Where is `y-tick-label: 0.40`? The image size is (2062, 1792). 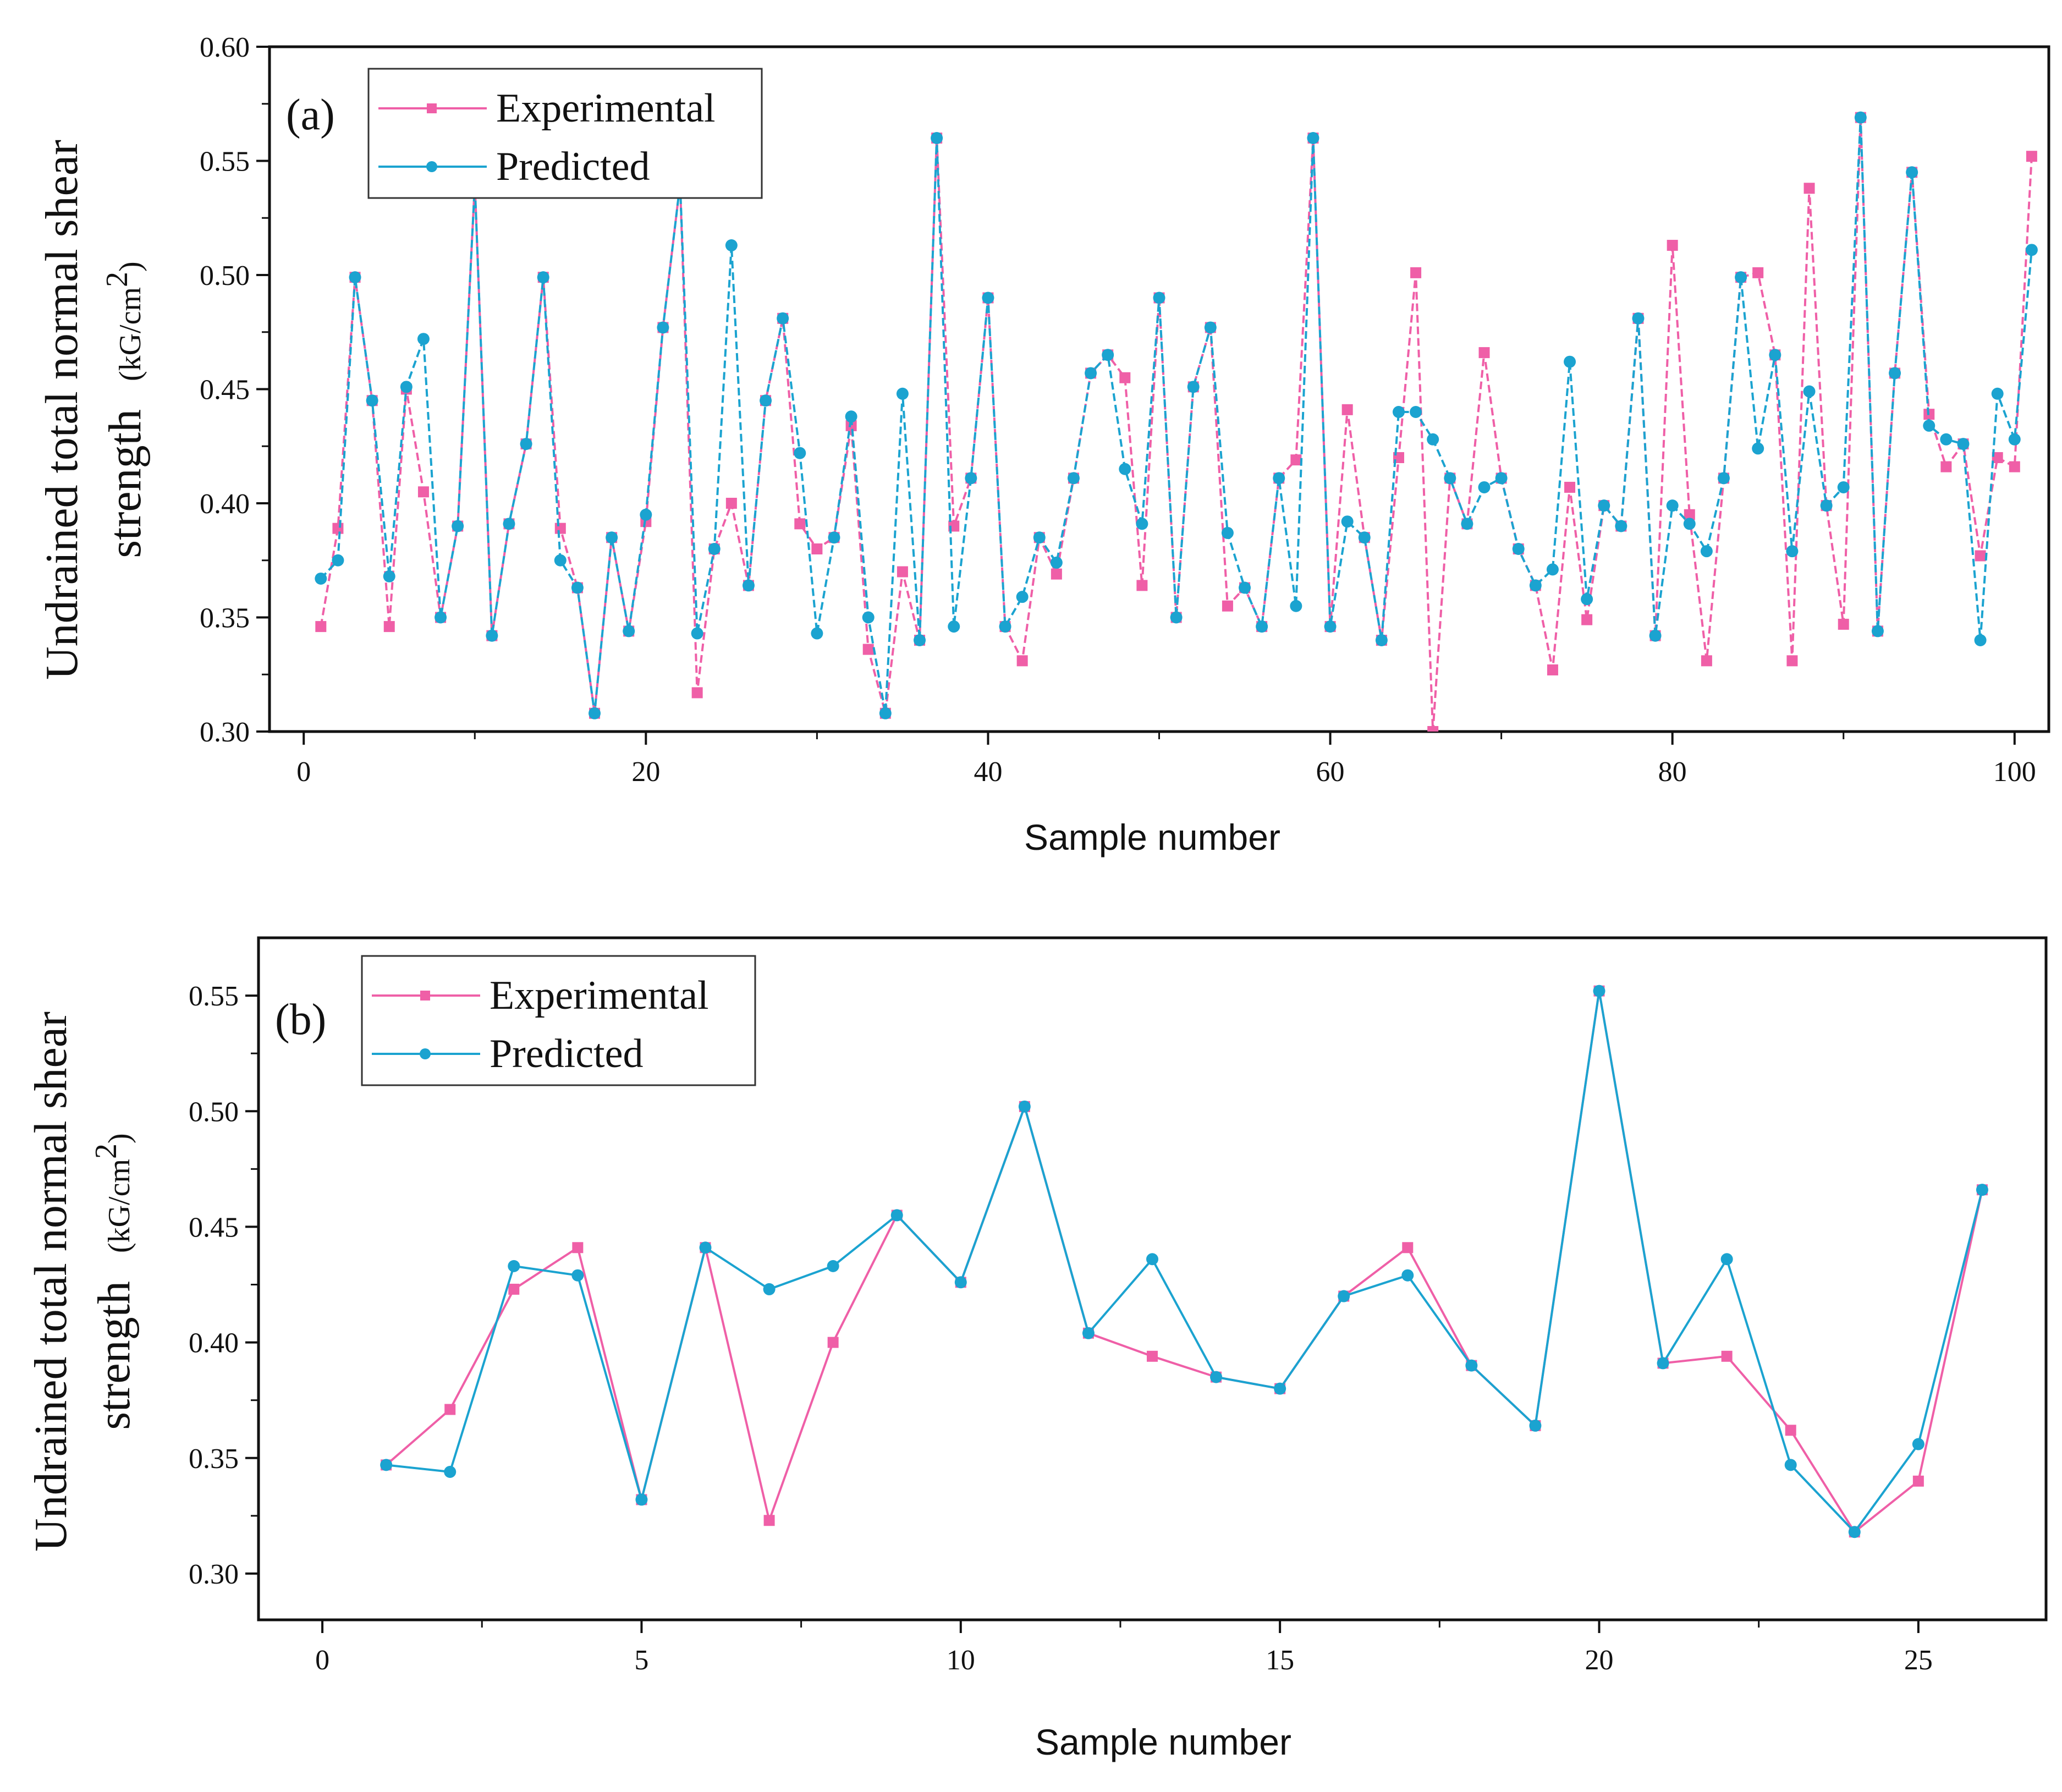
y-tick-label: 0.40 is located at coordinates (225, 504).